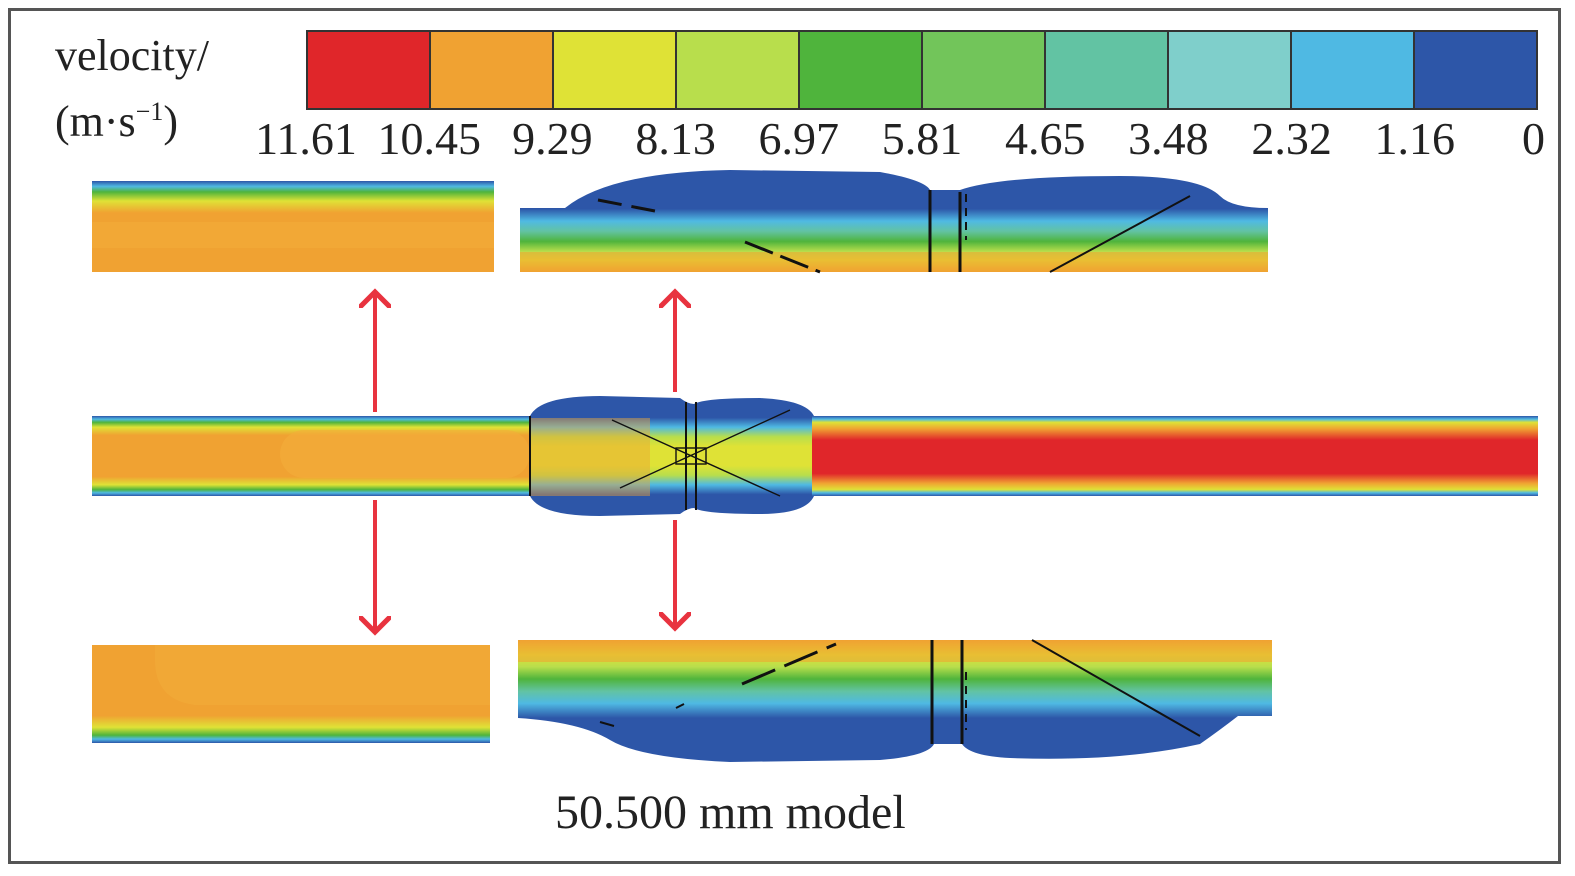  Describe the element at coordinates (1045, 138) in the screenshot. I see `colorbar-tick-label: 4.65` at that location.